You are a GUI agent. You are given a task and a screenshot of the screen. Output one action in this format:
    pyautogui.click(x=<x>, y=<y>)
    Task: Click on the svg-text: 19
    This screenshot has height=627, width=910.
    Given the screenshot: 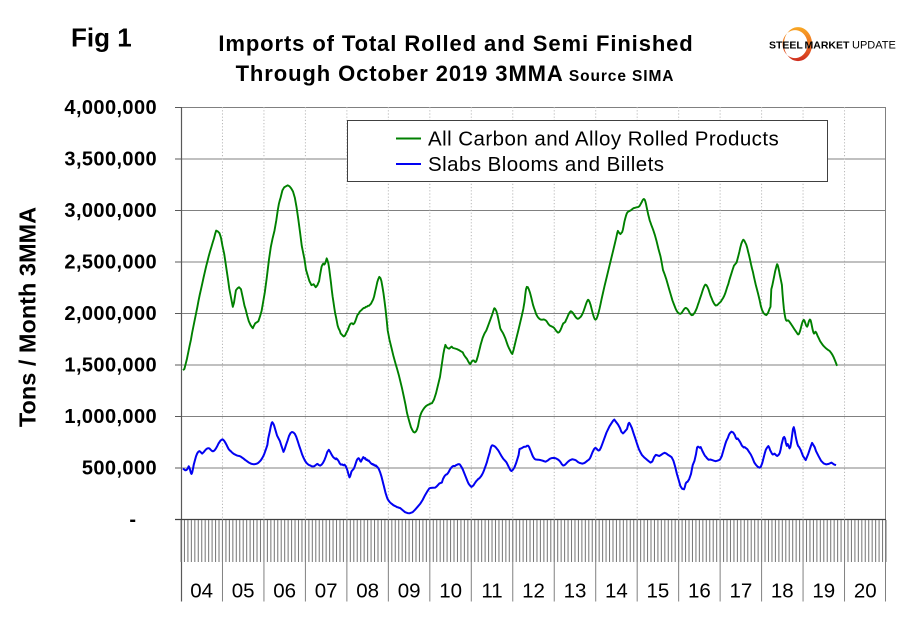 What is the action you would take?
    pyautogui.click(x=823, y=591)
    